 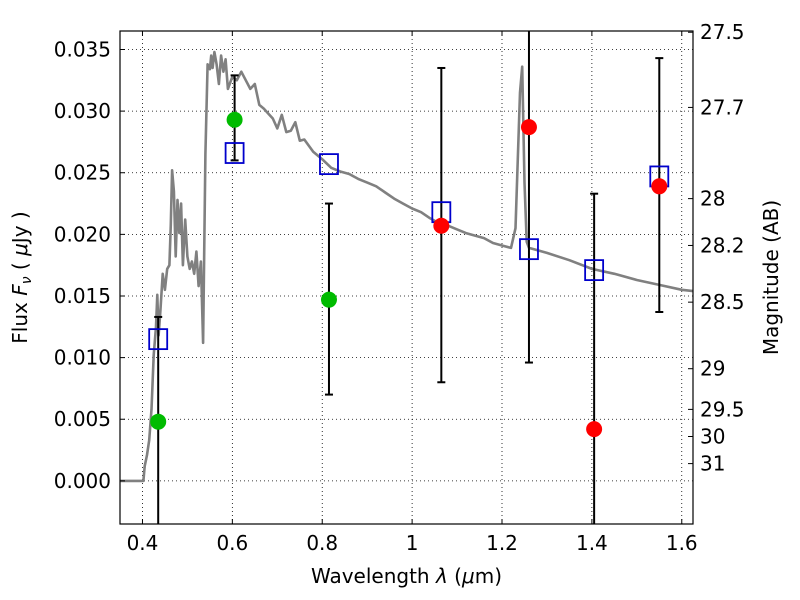 I want to click on right-tick-label: 27.7, so click(x=722, y=107).